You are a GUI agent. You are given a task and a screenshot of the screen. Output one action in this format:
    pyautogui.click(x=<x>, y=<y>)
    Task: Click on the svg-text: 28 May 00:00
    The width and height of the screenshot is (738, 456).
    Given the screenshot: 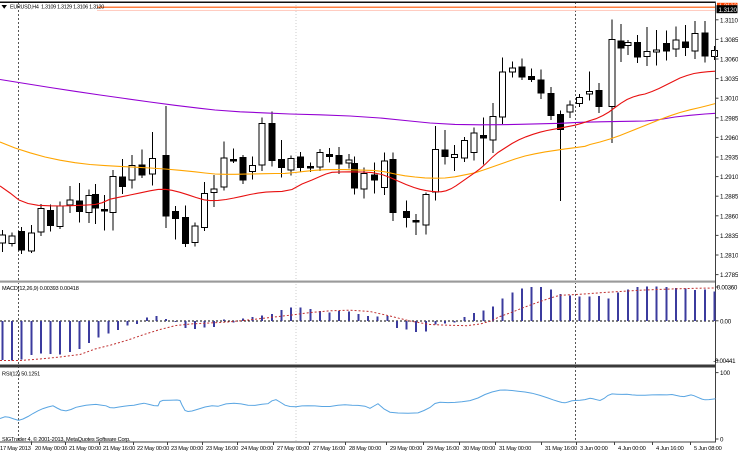 What is the action you would take?
    pyautogui.click(x=365, y=449)
    